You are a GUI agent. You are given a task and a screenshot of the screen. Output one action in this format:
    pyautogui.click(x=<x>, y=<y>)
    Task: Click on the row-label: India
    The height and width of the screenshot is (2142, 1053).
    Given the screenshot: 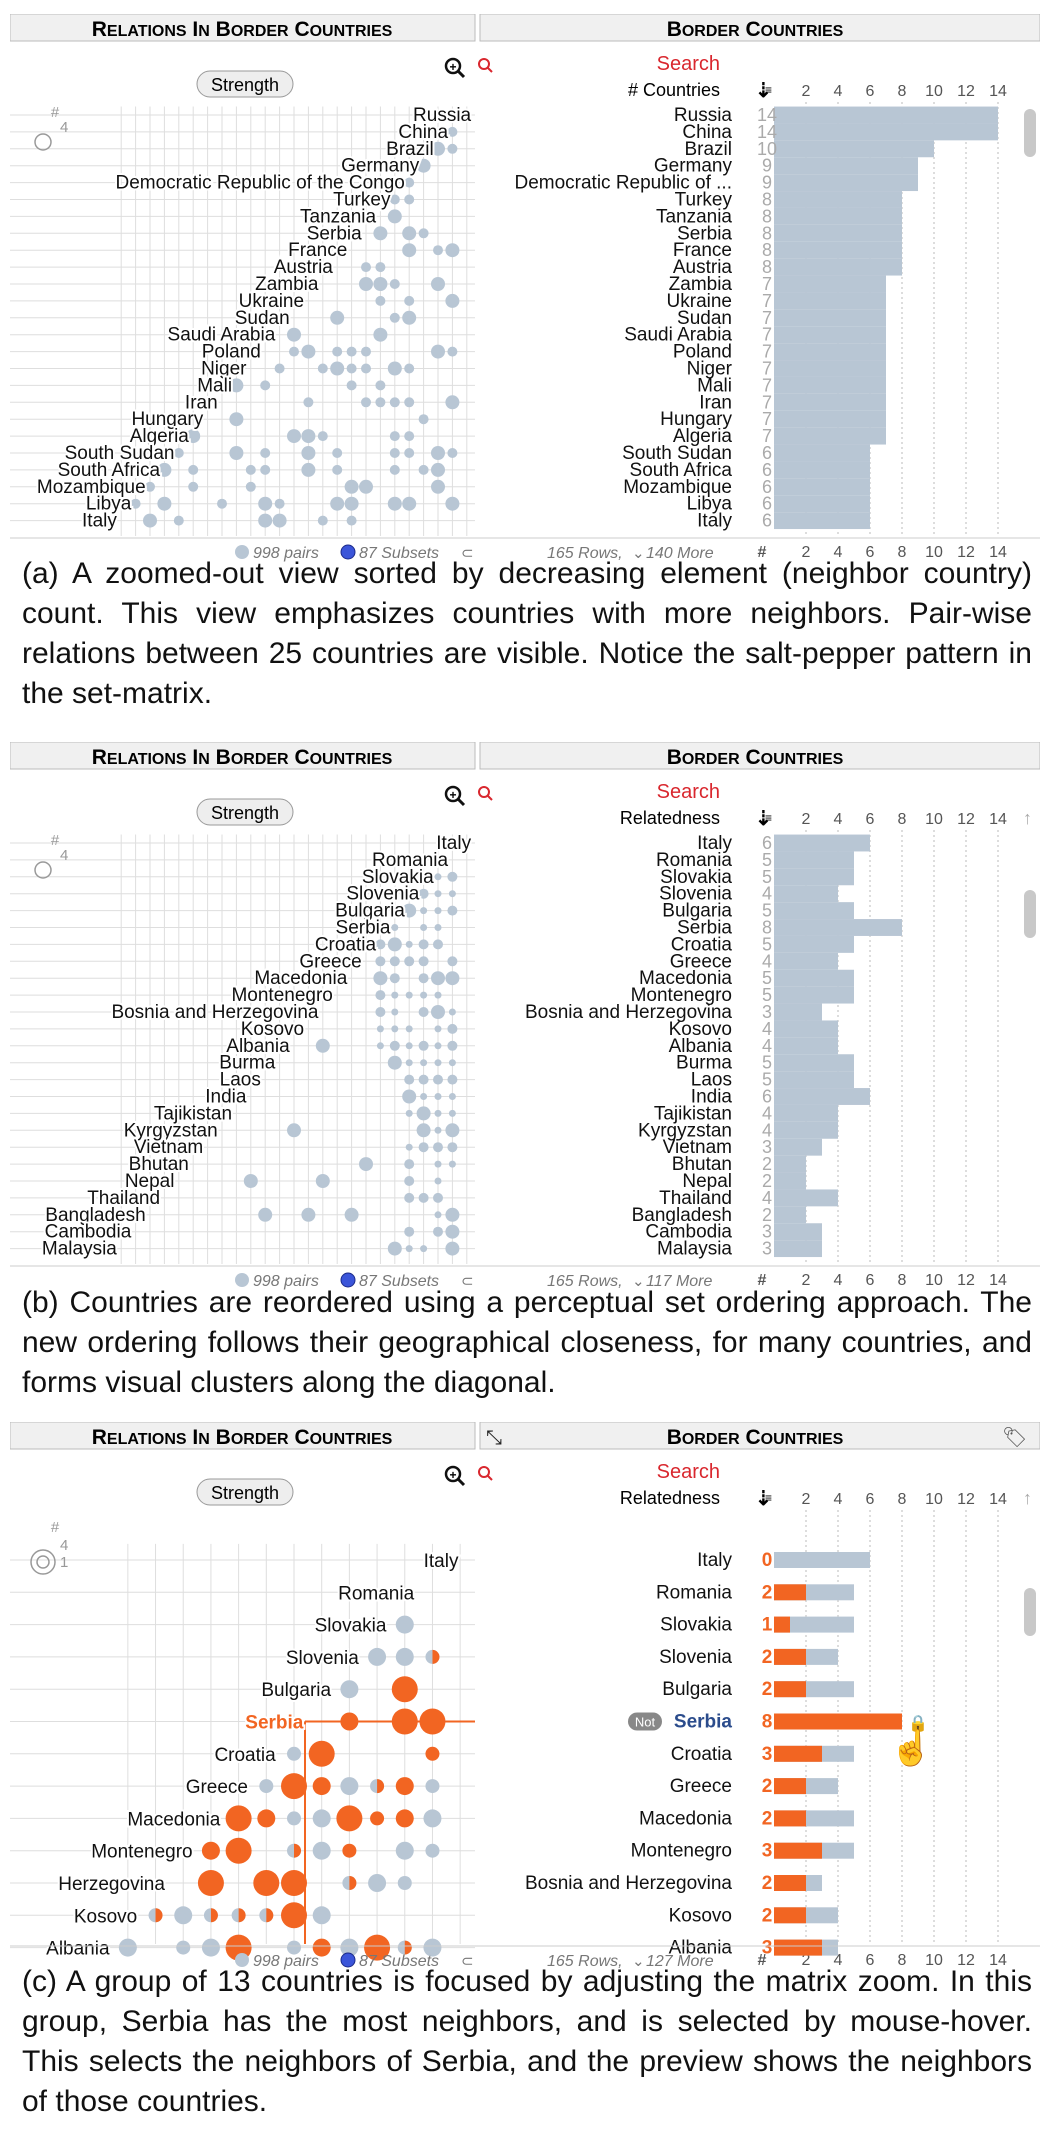 What is the action you would take?
    pyautogui.click(x=712, y=1097)
    